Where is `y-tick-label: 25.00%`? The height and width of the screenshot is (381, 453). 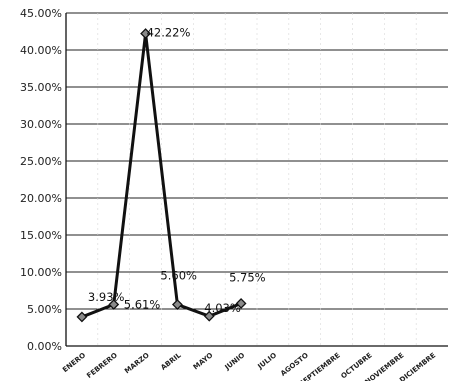 y-tick-label: 25.00% is located at coordinates (41, 161).